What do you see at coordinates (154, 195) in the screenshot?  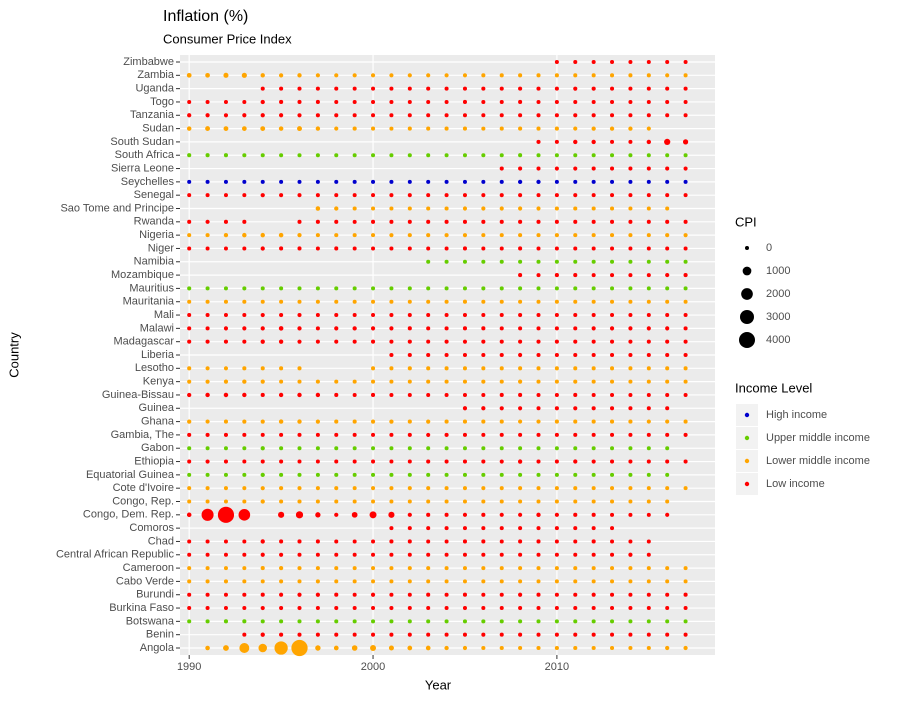 I see `y-tick-label: Senegal` at bounding box center [154, 195].